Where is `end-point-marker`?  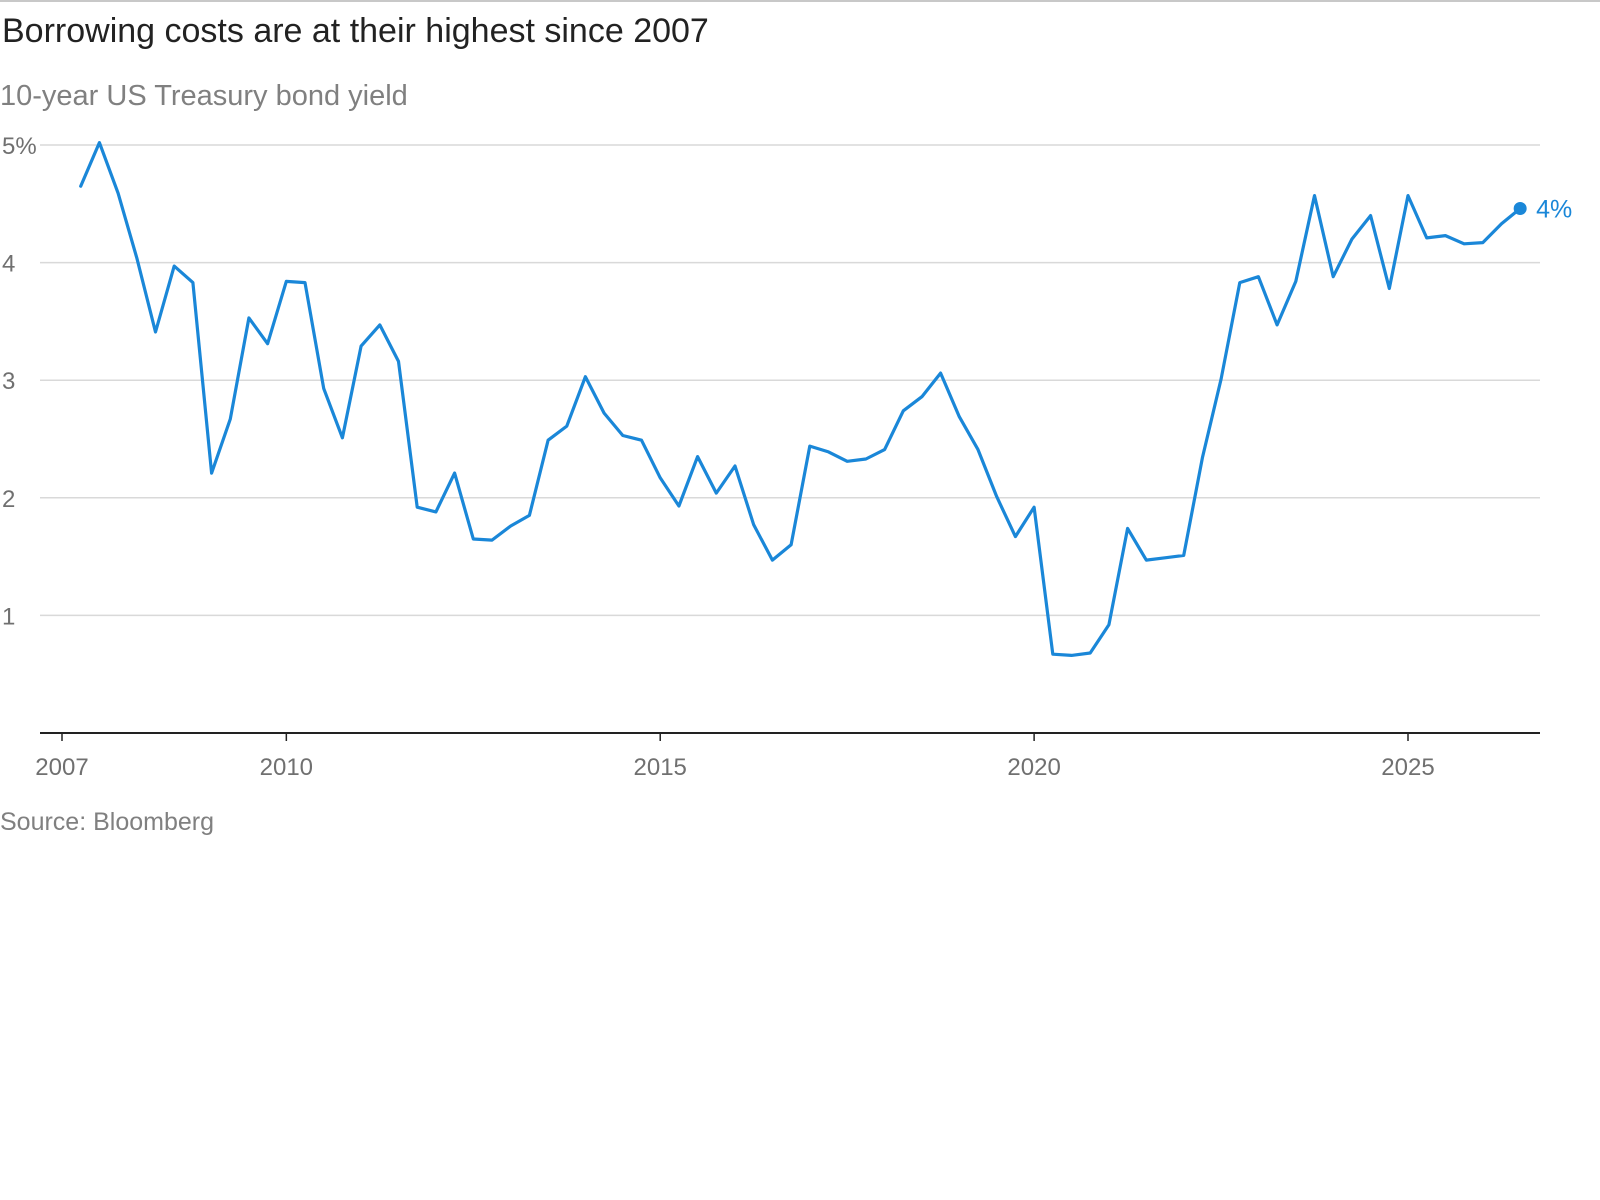
end-point-marker is located at coordinates (1520, 209).